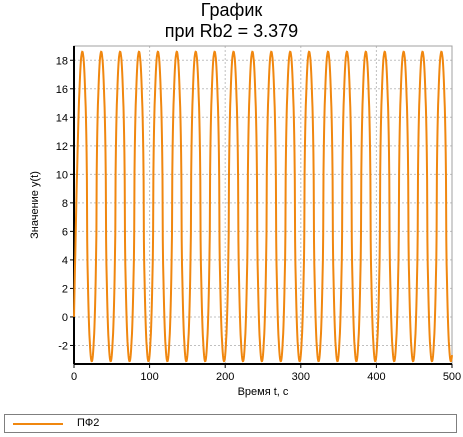  I want to click on y-tick-label: 10, so click(62, 175).